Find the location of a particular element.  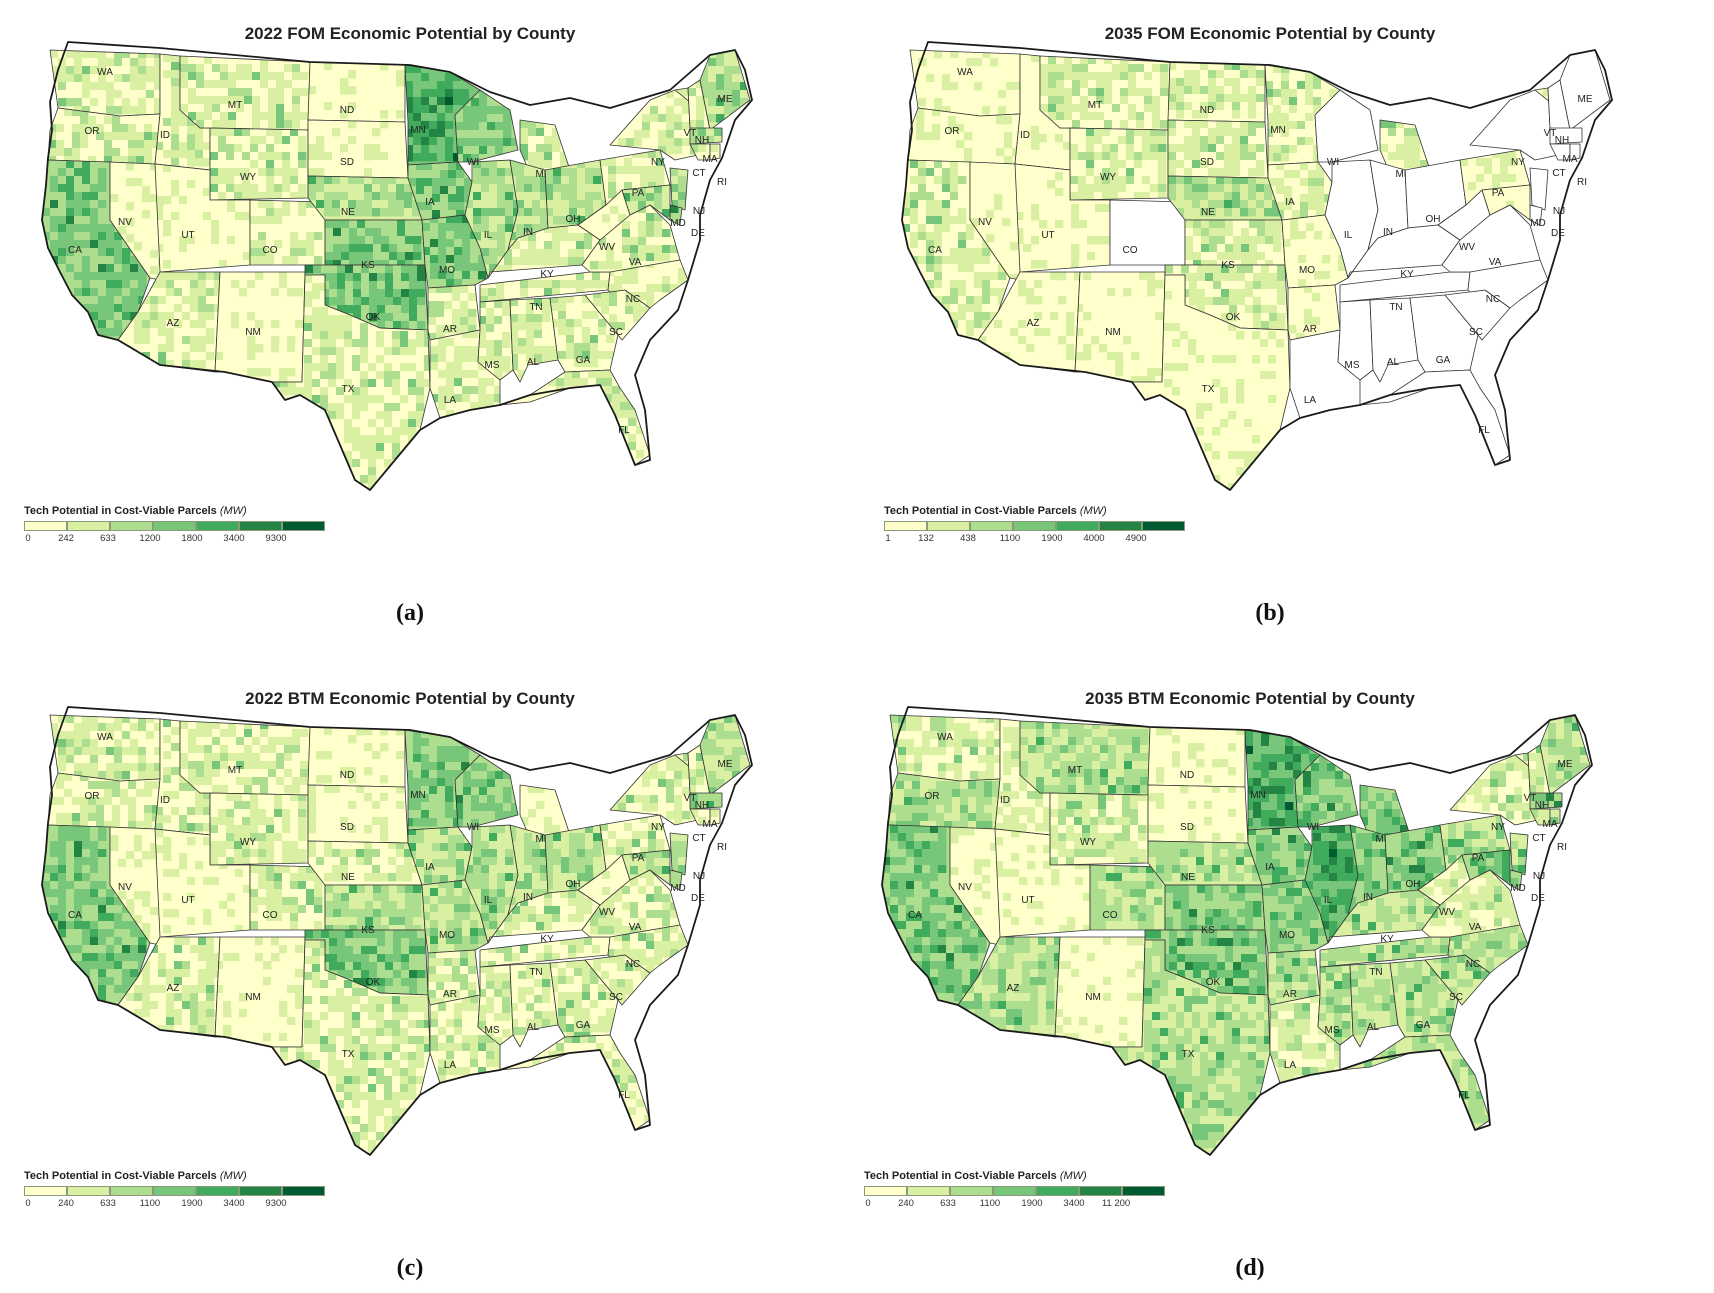

state-label-nv: NV is located at coordinates (125, 222).